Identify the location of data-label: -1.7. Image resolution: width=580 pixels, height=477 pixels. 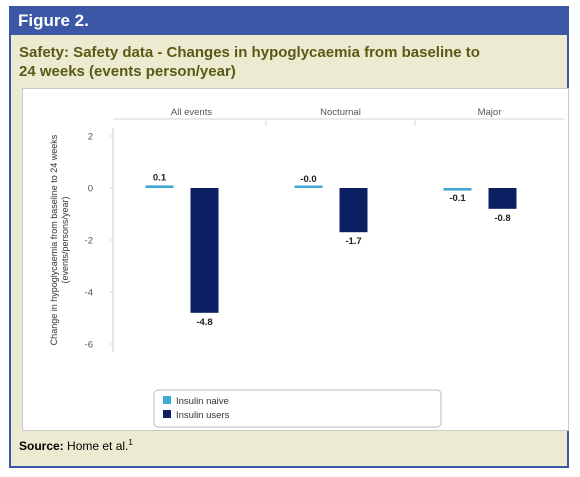
(353, 241).